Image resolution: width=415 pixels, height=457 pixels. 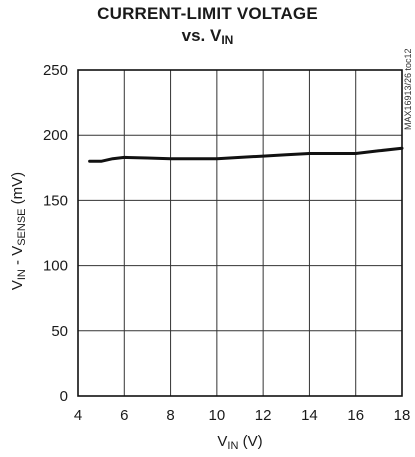 What do you see at coordinates (408, 89) in the screenshot?
I see `figure-code-label: MAX16913/26 toc12` at bounding box center [408, 89].